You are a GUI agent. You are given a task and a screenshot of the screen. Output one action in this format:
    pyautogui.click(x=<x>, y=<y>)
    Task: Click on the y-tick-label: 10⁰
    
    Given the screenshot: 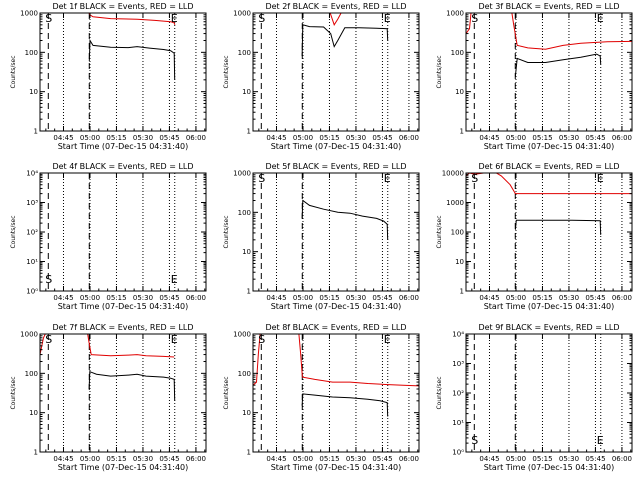 What is the action you would take?
    pyautogui.click(x=32, y=292)
    